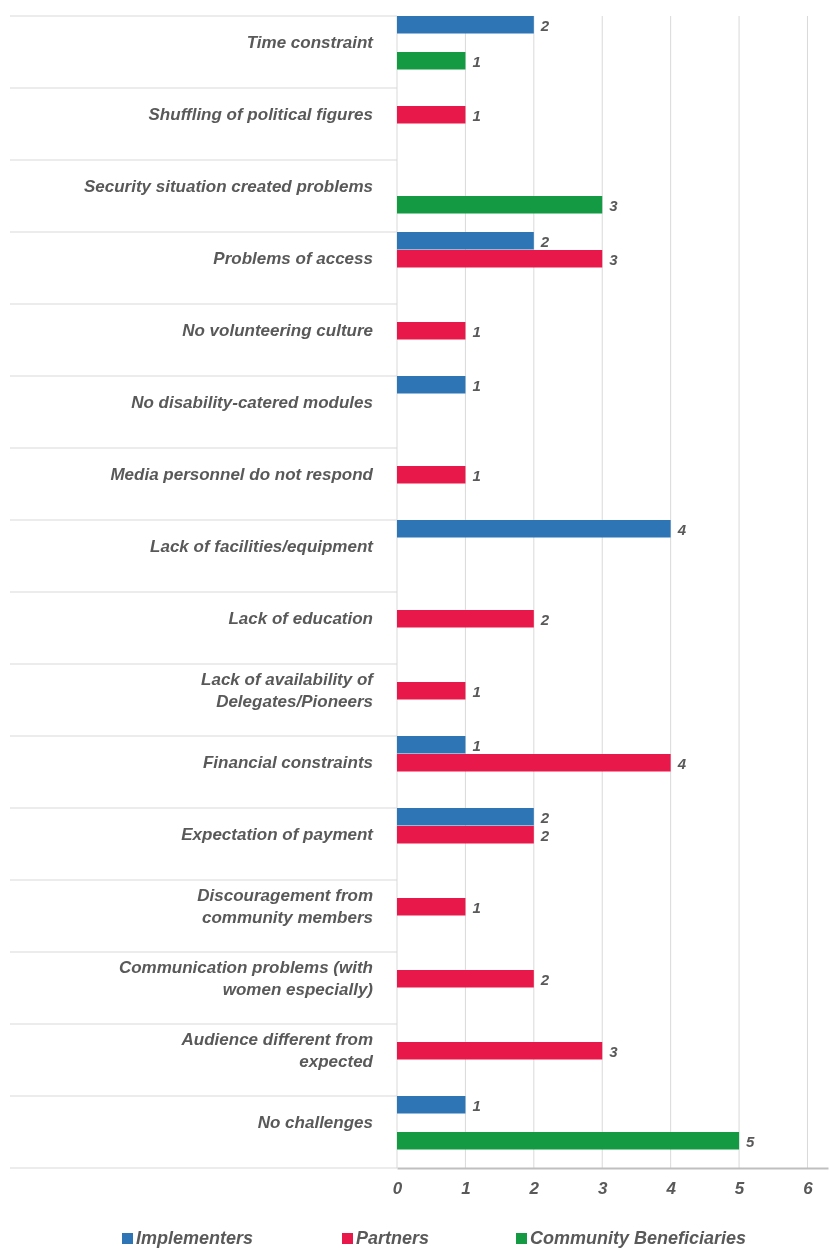  What do you see at coordinates (293, 258) in the screenshot?
I see `y-tick-label: Problems of access` at bounding box center [293, 258].